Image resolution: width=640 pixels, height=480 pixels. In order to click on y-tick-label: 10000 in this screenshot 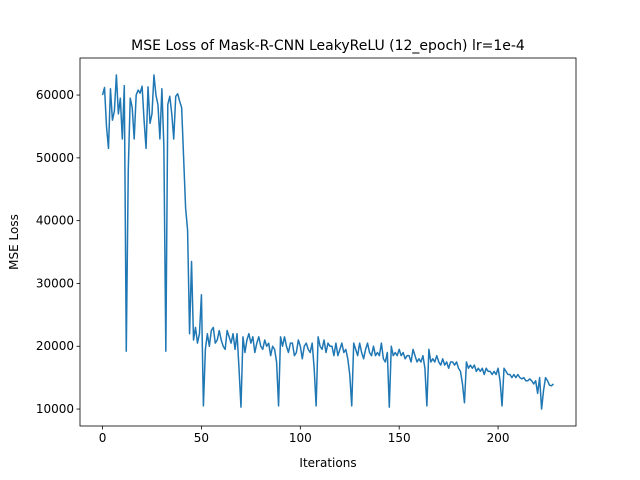, I will do `click(55, 409)`.